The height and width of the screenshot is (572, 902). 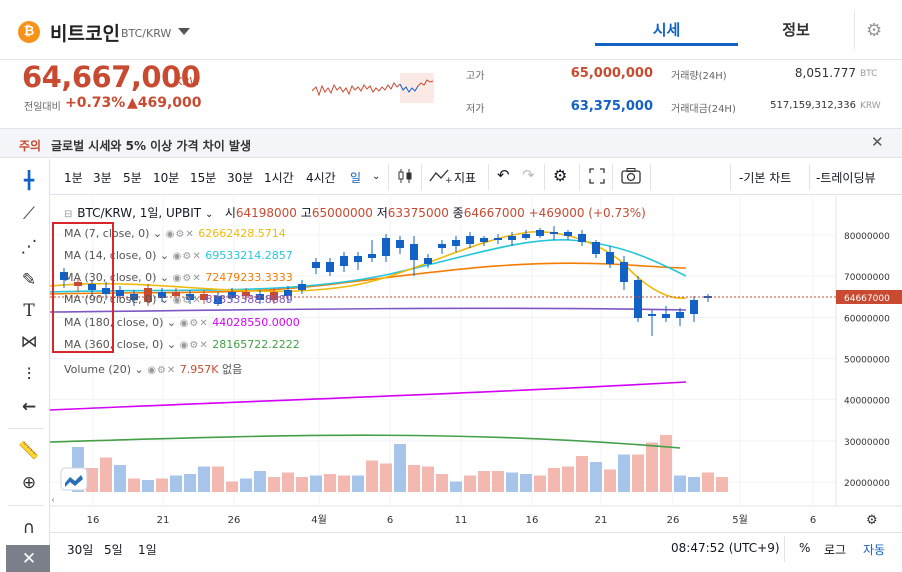 I want to click on symbol-title: BTC/KRW, 1일, UPBIT, so click(x=139, y=213).